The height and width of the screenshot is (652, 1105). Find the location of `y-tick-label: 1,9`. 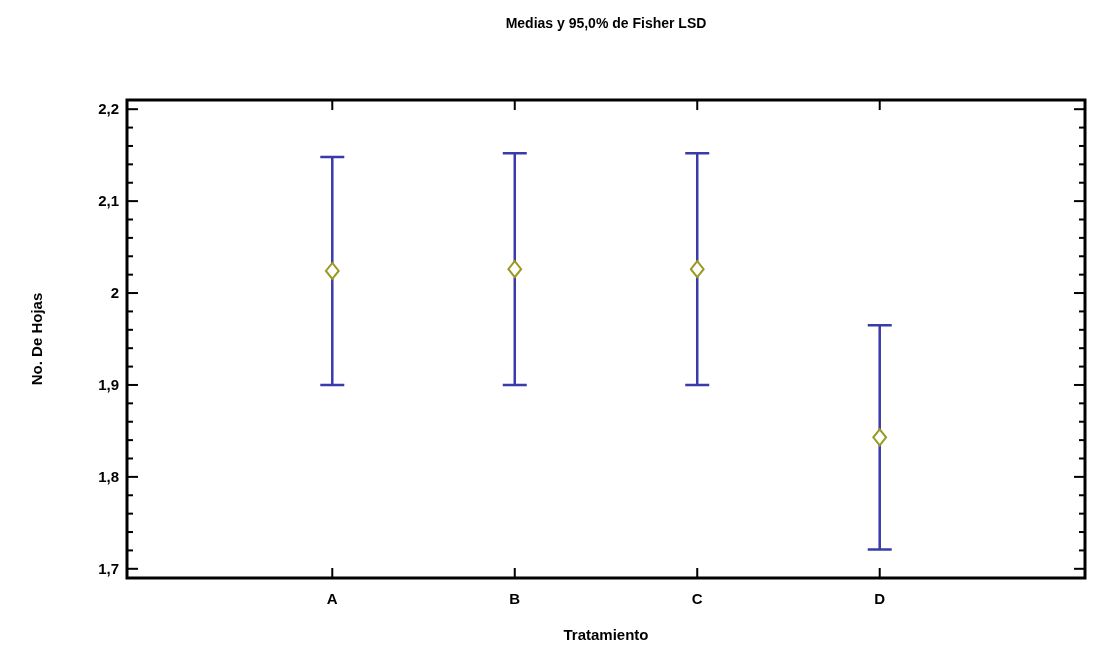

y-tick-label: 1,9 is located at coordinates (108, 385).